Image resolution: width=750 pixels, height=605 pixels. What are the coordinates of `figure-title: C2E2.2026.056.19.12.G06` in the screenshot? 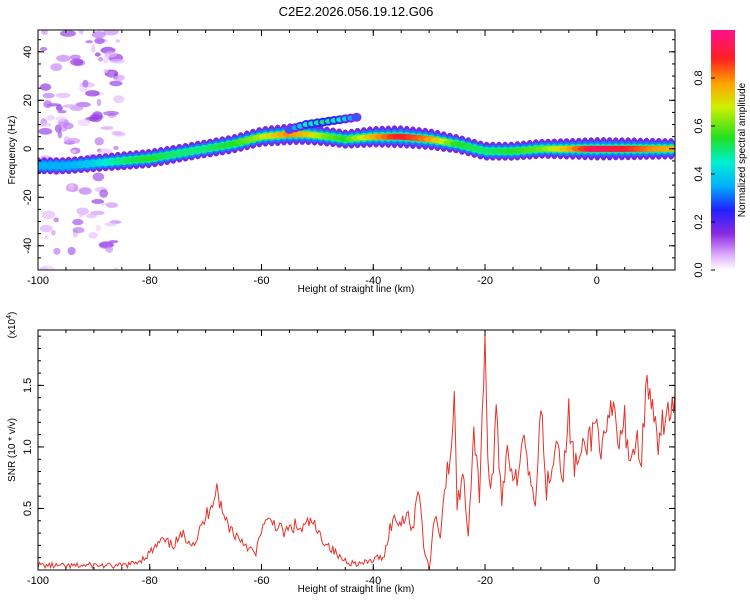 It's located at (356, 11).